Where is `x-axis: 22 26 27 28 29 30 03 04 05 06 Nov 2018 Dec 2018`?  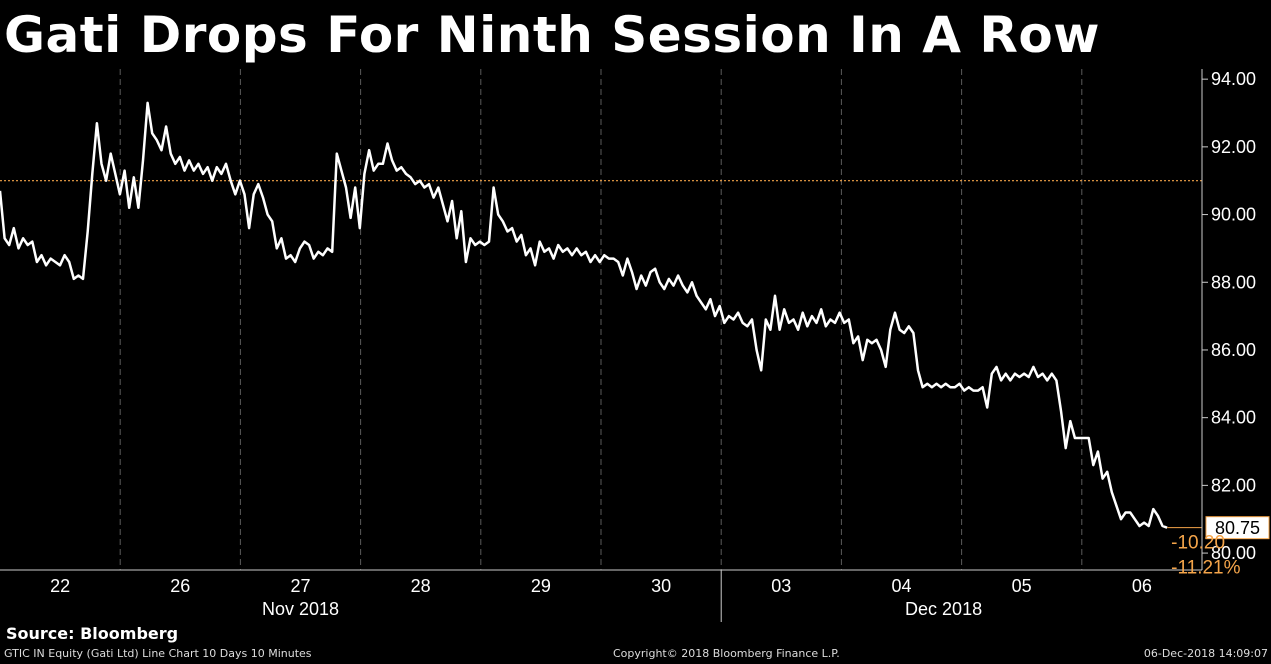
x-axis: 22 26 27 28 29 30 03 04 05 06 Nov 2018 Dec 2018 is located at coordinates (601, 596).